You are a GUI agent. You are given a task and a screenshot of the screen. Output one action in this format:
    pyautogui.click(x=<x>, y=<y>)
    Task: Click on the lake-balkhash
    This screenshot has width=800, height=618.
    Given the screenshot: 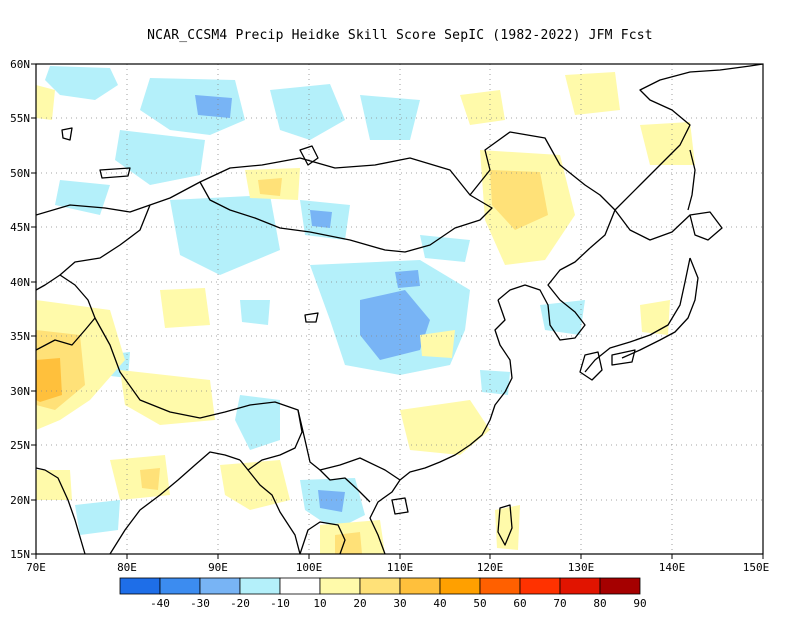 What is the action you would take?
    pyautogui.click(x=115, y=173)
    